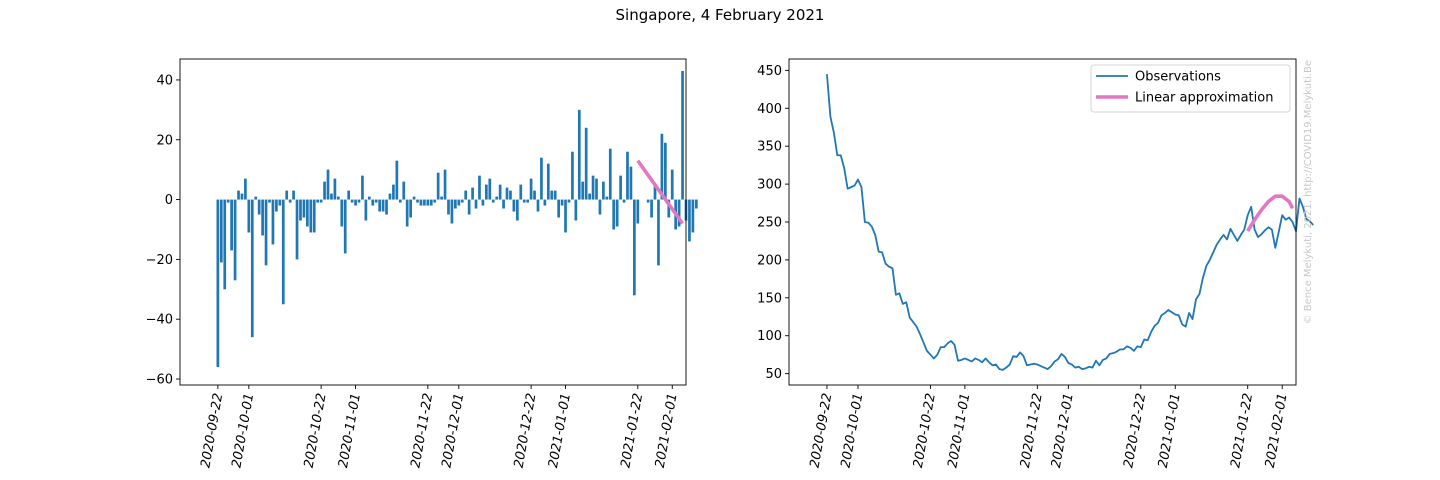 This screenshot has width=1440, height=480. I want to click on y-tick: −20, so click(163, 260).